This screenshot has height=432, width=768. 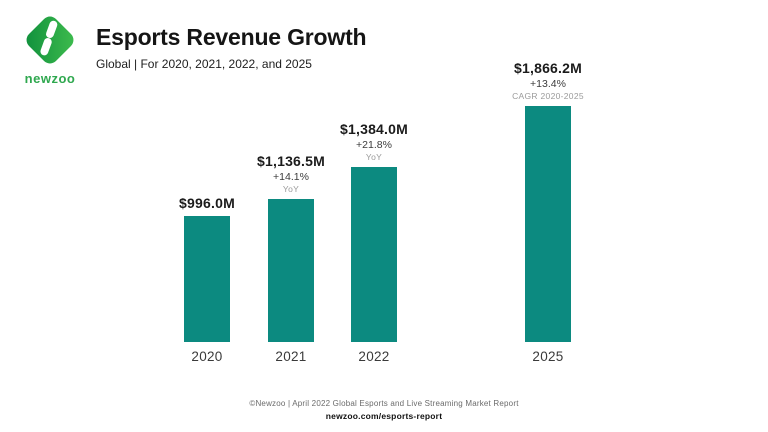 What do you see at coordinates (50, 40) in the screenshot?
I see `newzoo-logo-icon` at bounding box center [50, 40].